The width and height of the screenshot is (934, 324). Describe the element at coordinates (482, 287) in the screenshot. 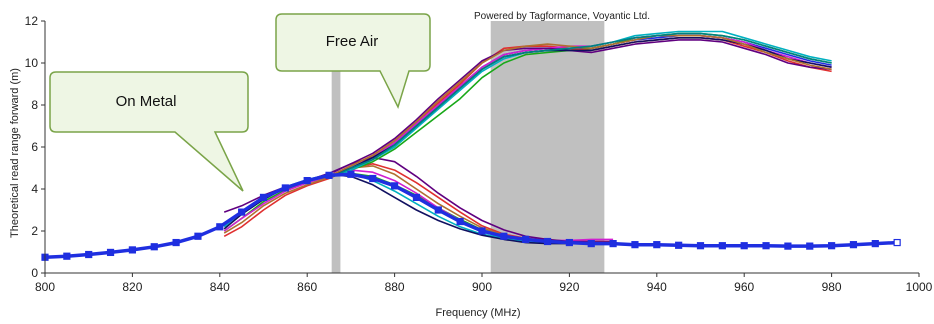

I see `x-tick-label-5: 900` at that location.